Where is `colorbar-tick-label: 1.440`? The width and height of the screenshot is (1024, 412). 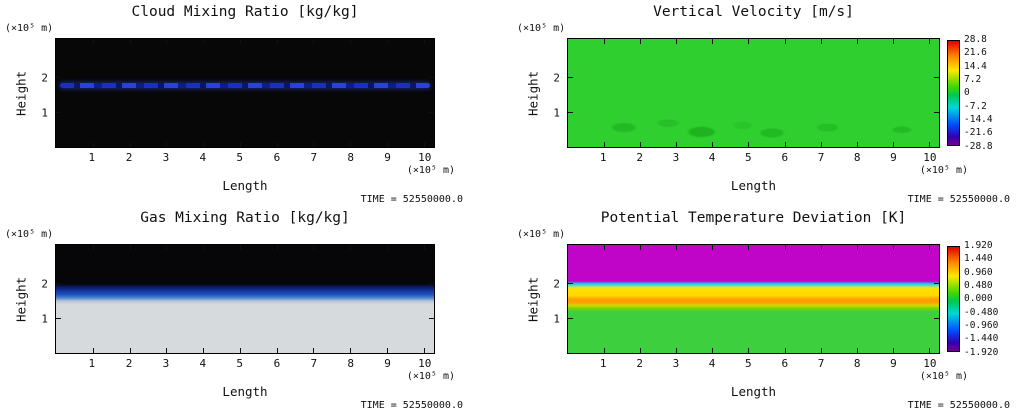 colorbar-tick-label: 1.440 is located at coordinates (978, 259).